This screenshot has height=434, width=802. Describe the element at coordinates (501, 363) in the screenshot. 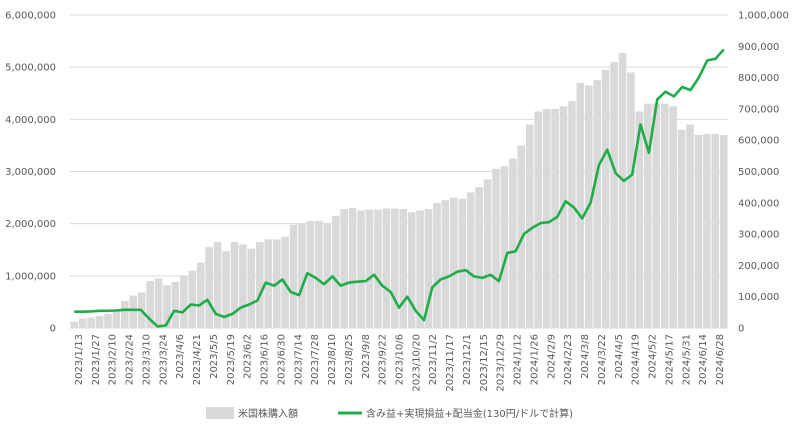

I see `x-tick-label: 2023/12/29` at that location.